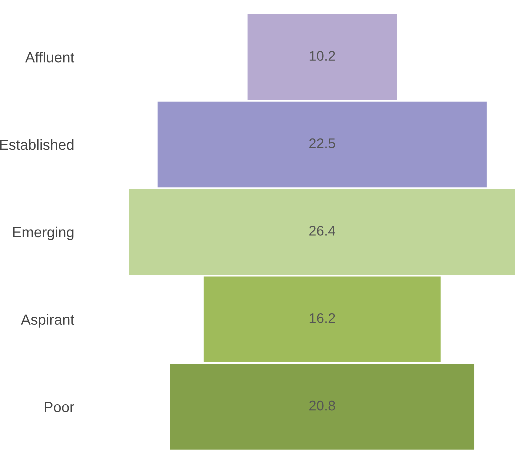  I want to click on data-label: 20.8, so click(323, 405).